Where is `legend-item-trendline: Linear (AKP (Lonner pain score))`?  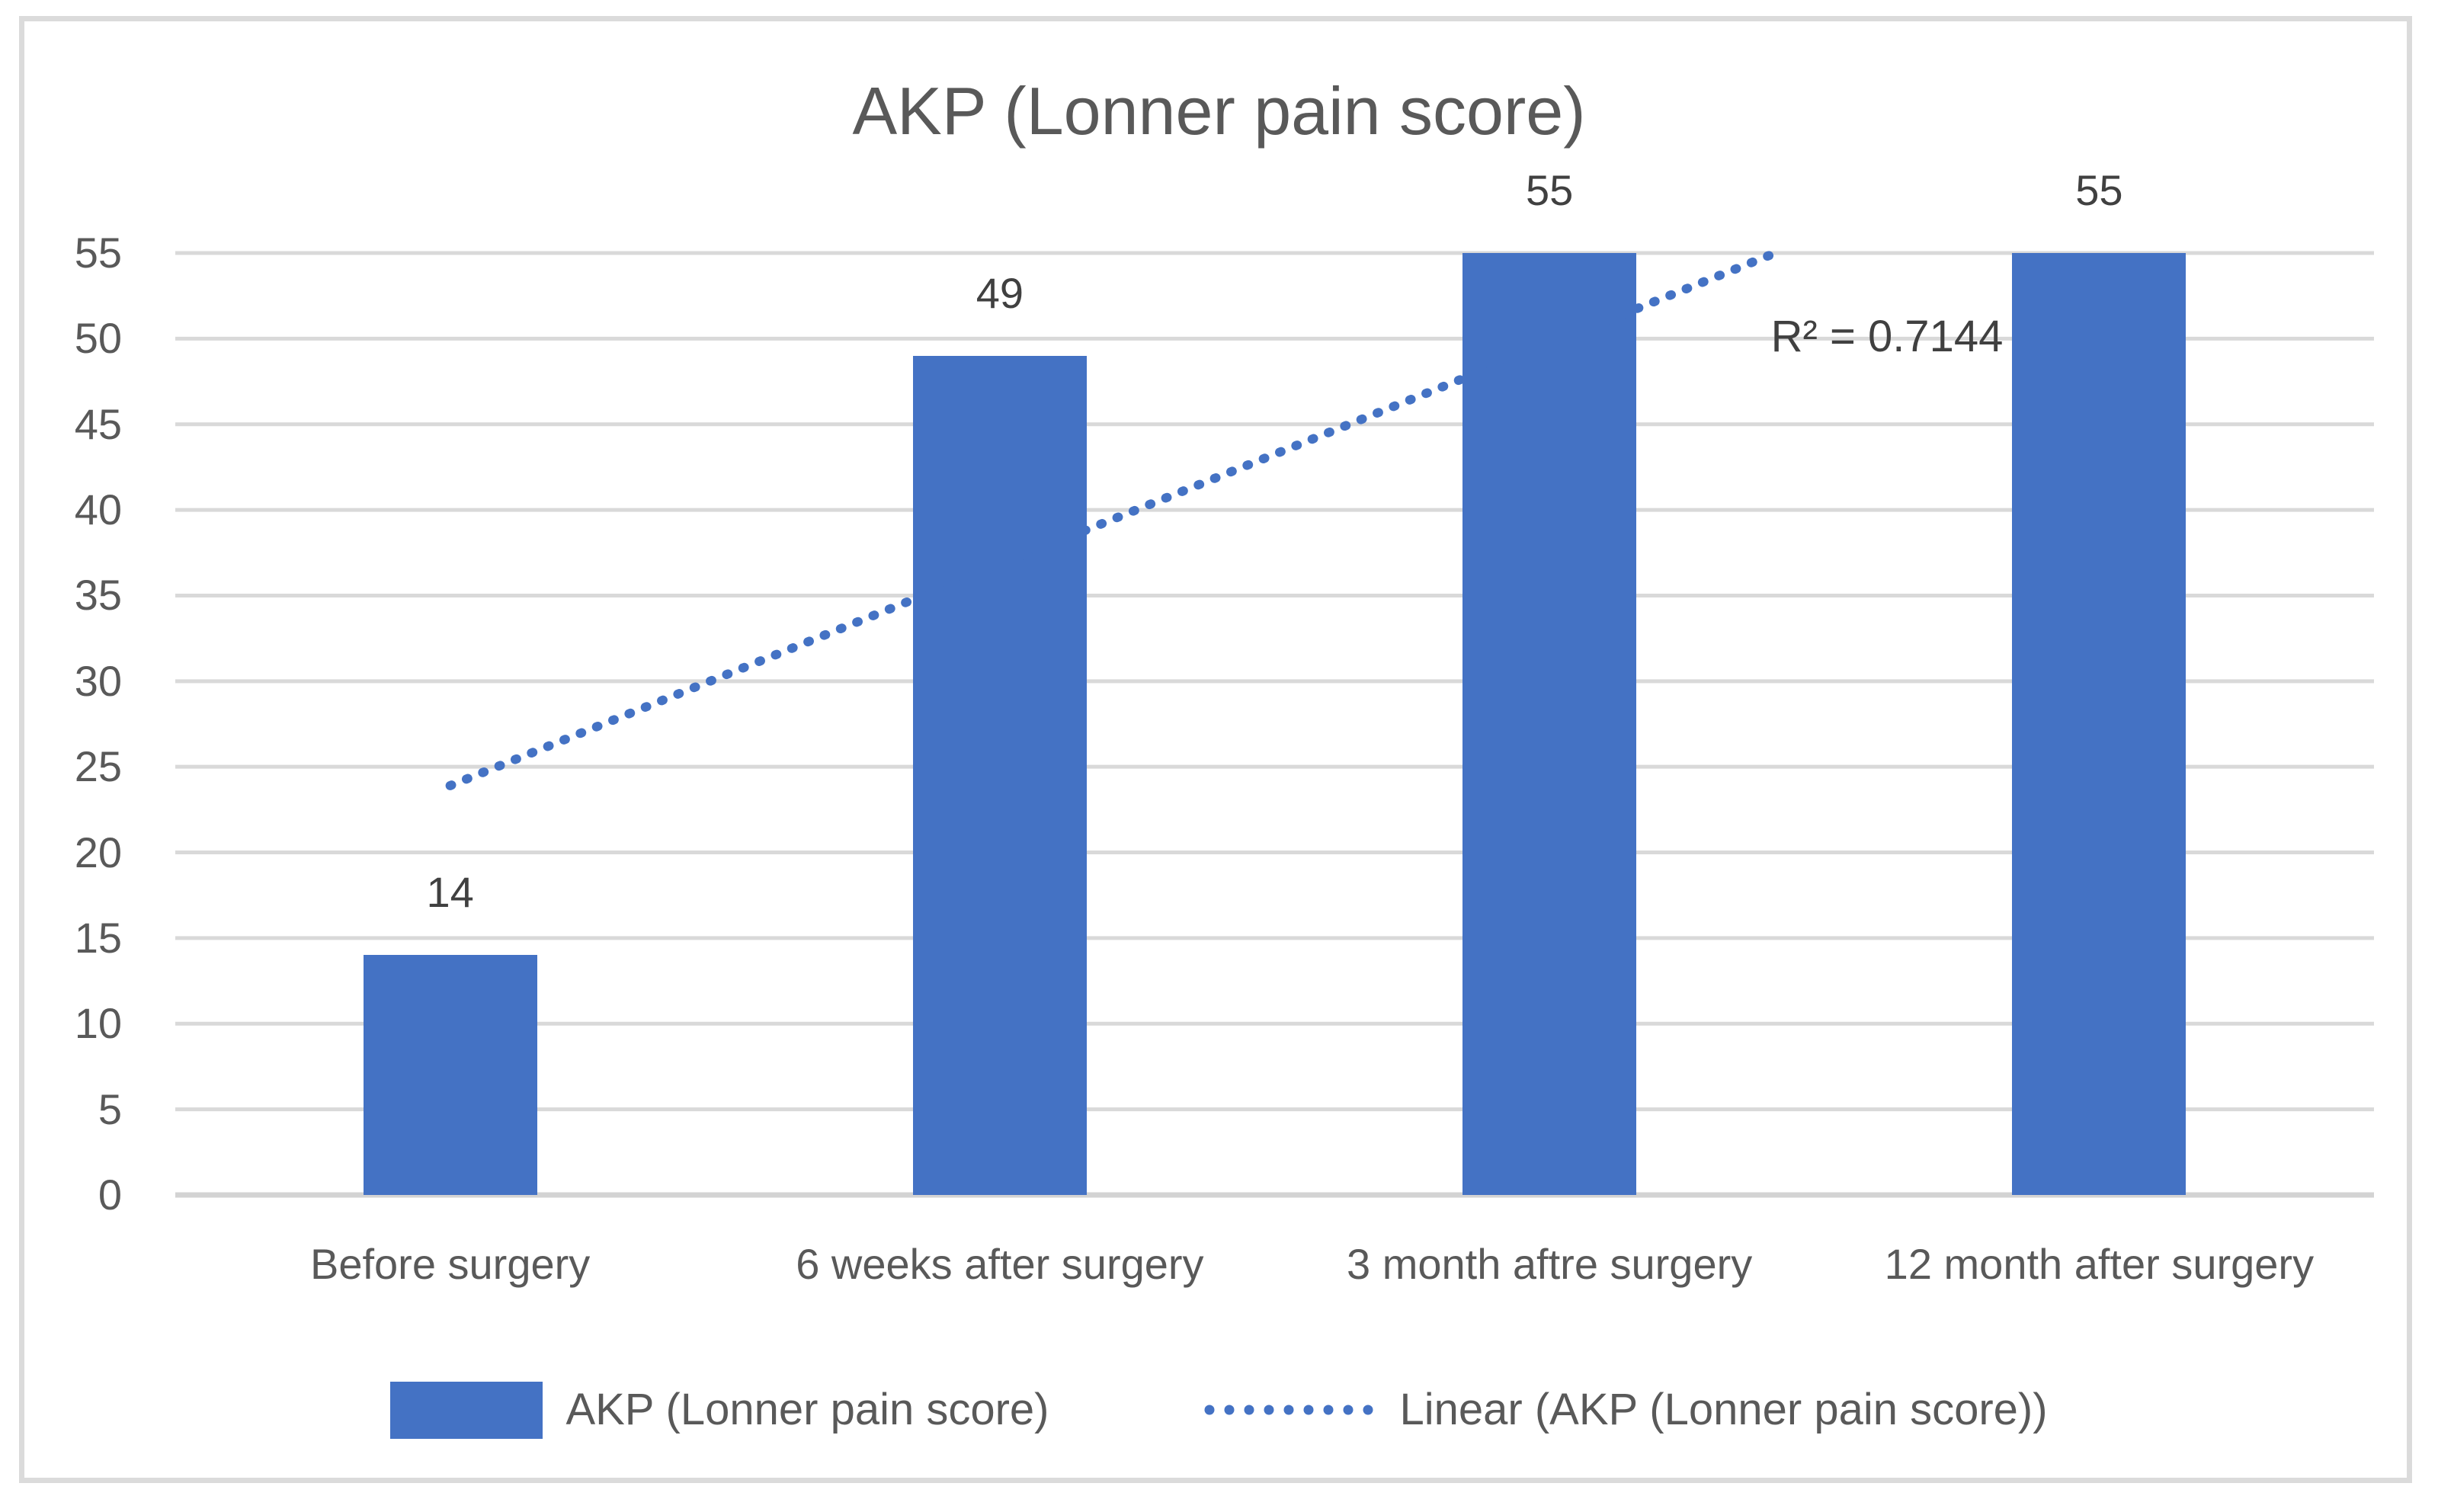
legend-item-trendline: Linear (AKP (Lonner pain score)) is located at coordinates (1625, 1409).